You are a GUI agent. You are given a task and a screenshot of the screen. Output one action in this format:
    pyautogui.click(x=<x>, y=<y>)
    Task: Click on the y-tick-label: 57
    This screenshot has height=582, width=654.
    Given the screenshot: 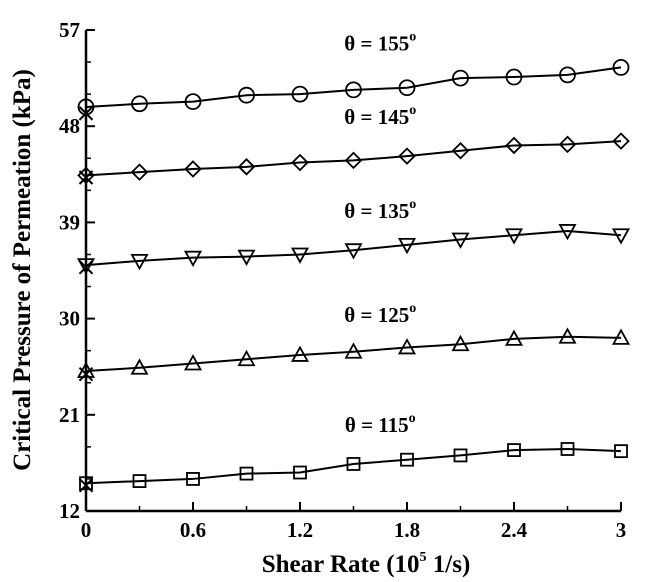 What is the action you would take?
    pyautogui.click(x=69, y=30)
    